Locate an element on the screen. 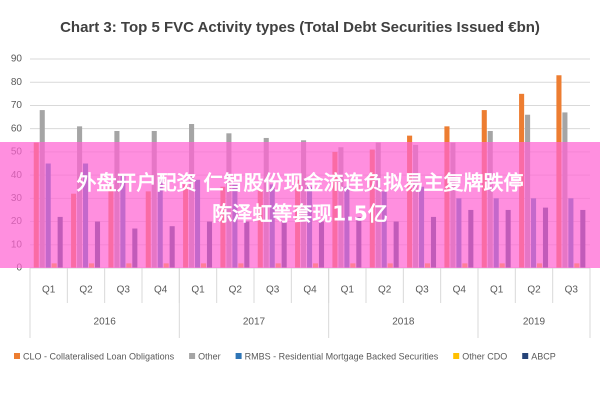  banner-text: 外盘开户配资 仁智股份现金流连负拟易主复牌跌停 is located at coordinates (300, 183).